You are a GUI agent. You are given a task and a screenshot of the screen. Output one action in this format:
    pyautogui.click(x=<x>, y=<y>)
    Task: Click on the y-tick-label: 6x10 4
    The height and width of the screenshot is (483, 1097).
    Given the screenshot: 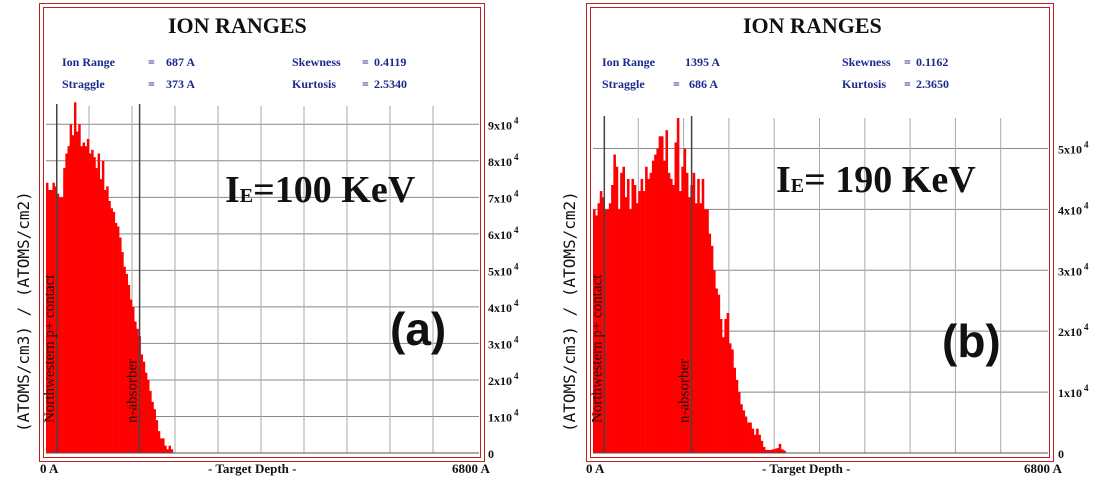 What is the action you would take?
    pyautogui.click(x=503, y=233)
    